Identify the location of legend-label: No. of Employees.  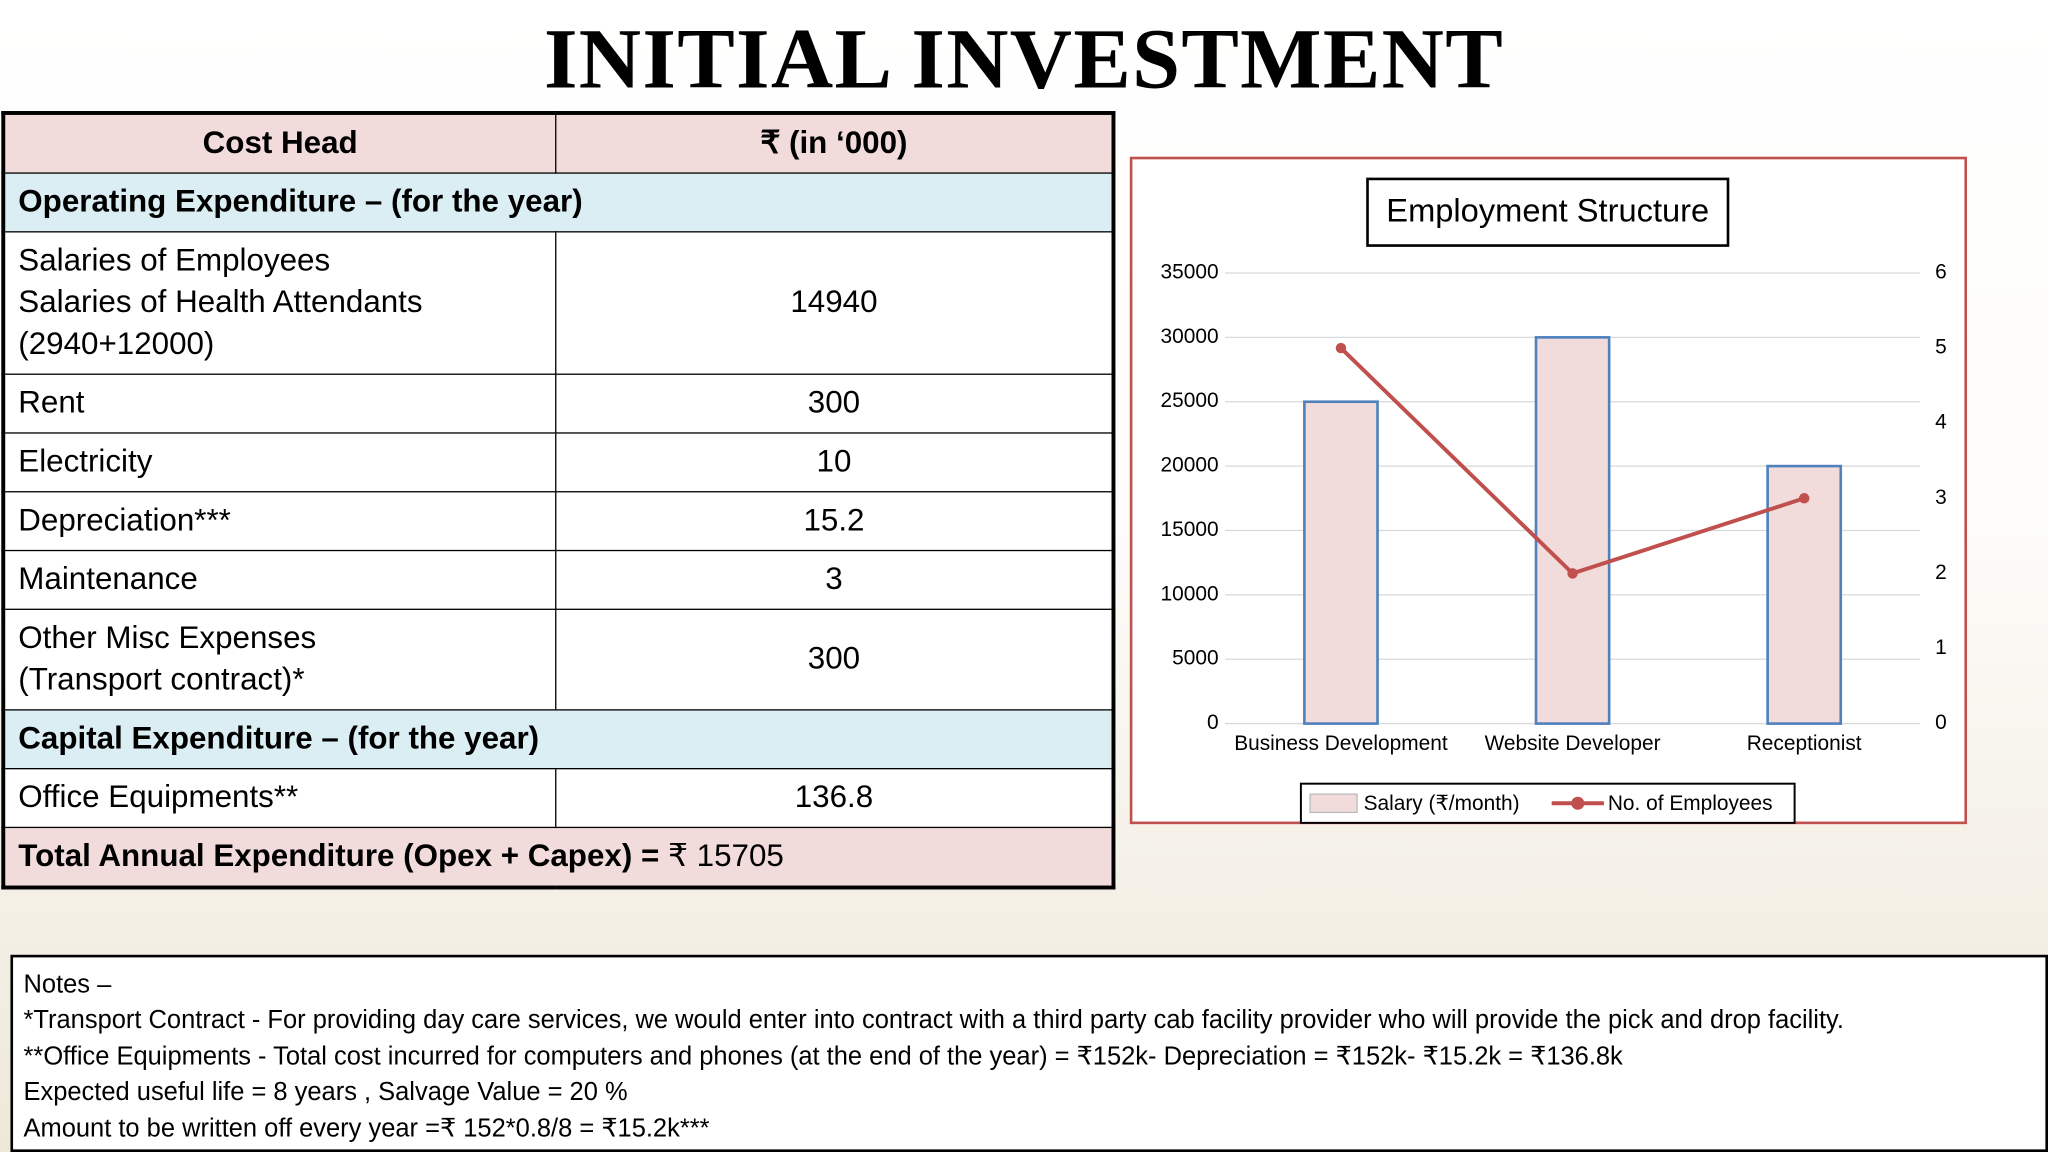
(1690, 803).